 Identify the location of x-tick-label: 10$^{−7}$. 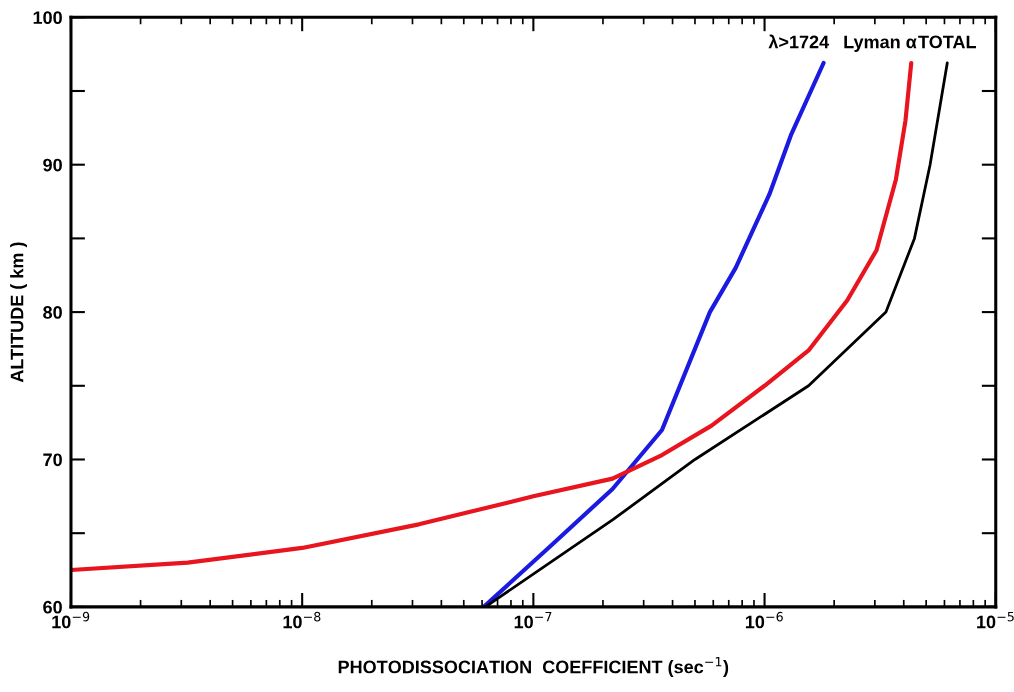
(533, 620).